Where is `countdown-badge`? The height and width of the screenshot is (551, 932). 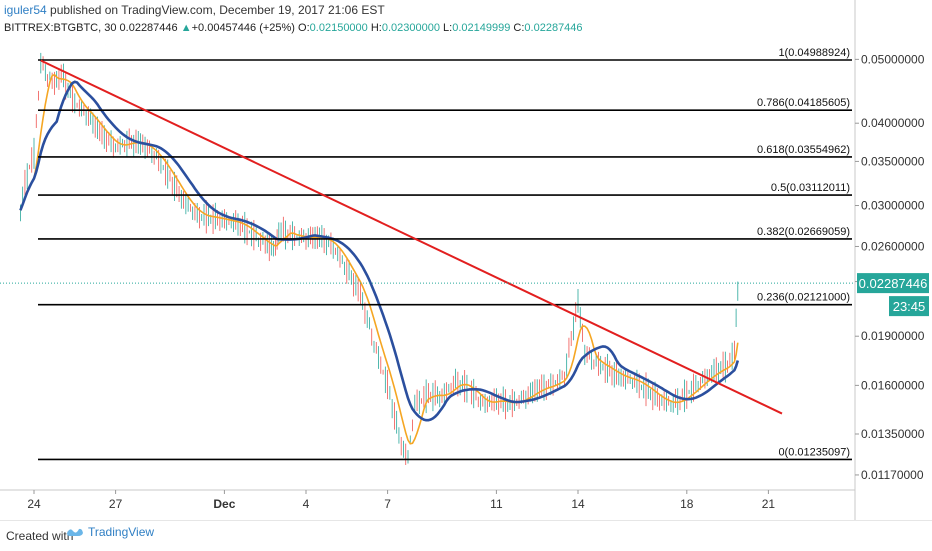
countdown-badge is located at coordinates (909, 306).